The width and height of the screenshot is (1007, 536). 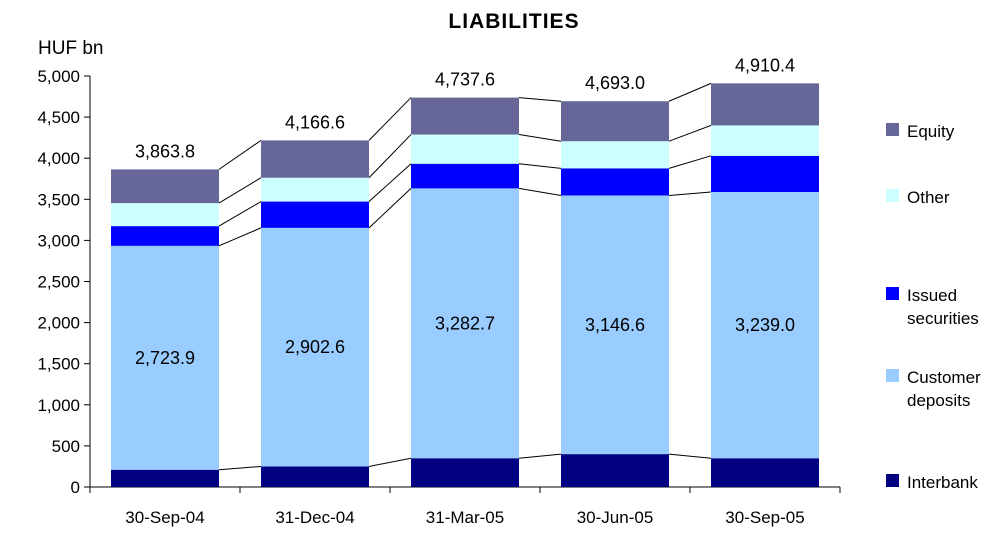 What do you see at coordinates (315, 122) in the screenshot?
I see `total-label: 4,166.6` at bounding box center [315, 122].